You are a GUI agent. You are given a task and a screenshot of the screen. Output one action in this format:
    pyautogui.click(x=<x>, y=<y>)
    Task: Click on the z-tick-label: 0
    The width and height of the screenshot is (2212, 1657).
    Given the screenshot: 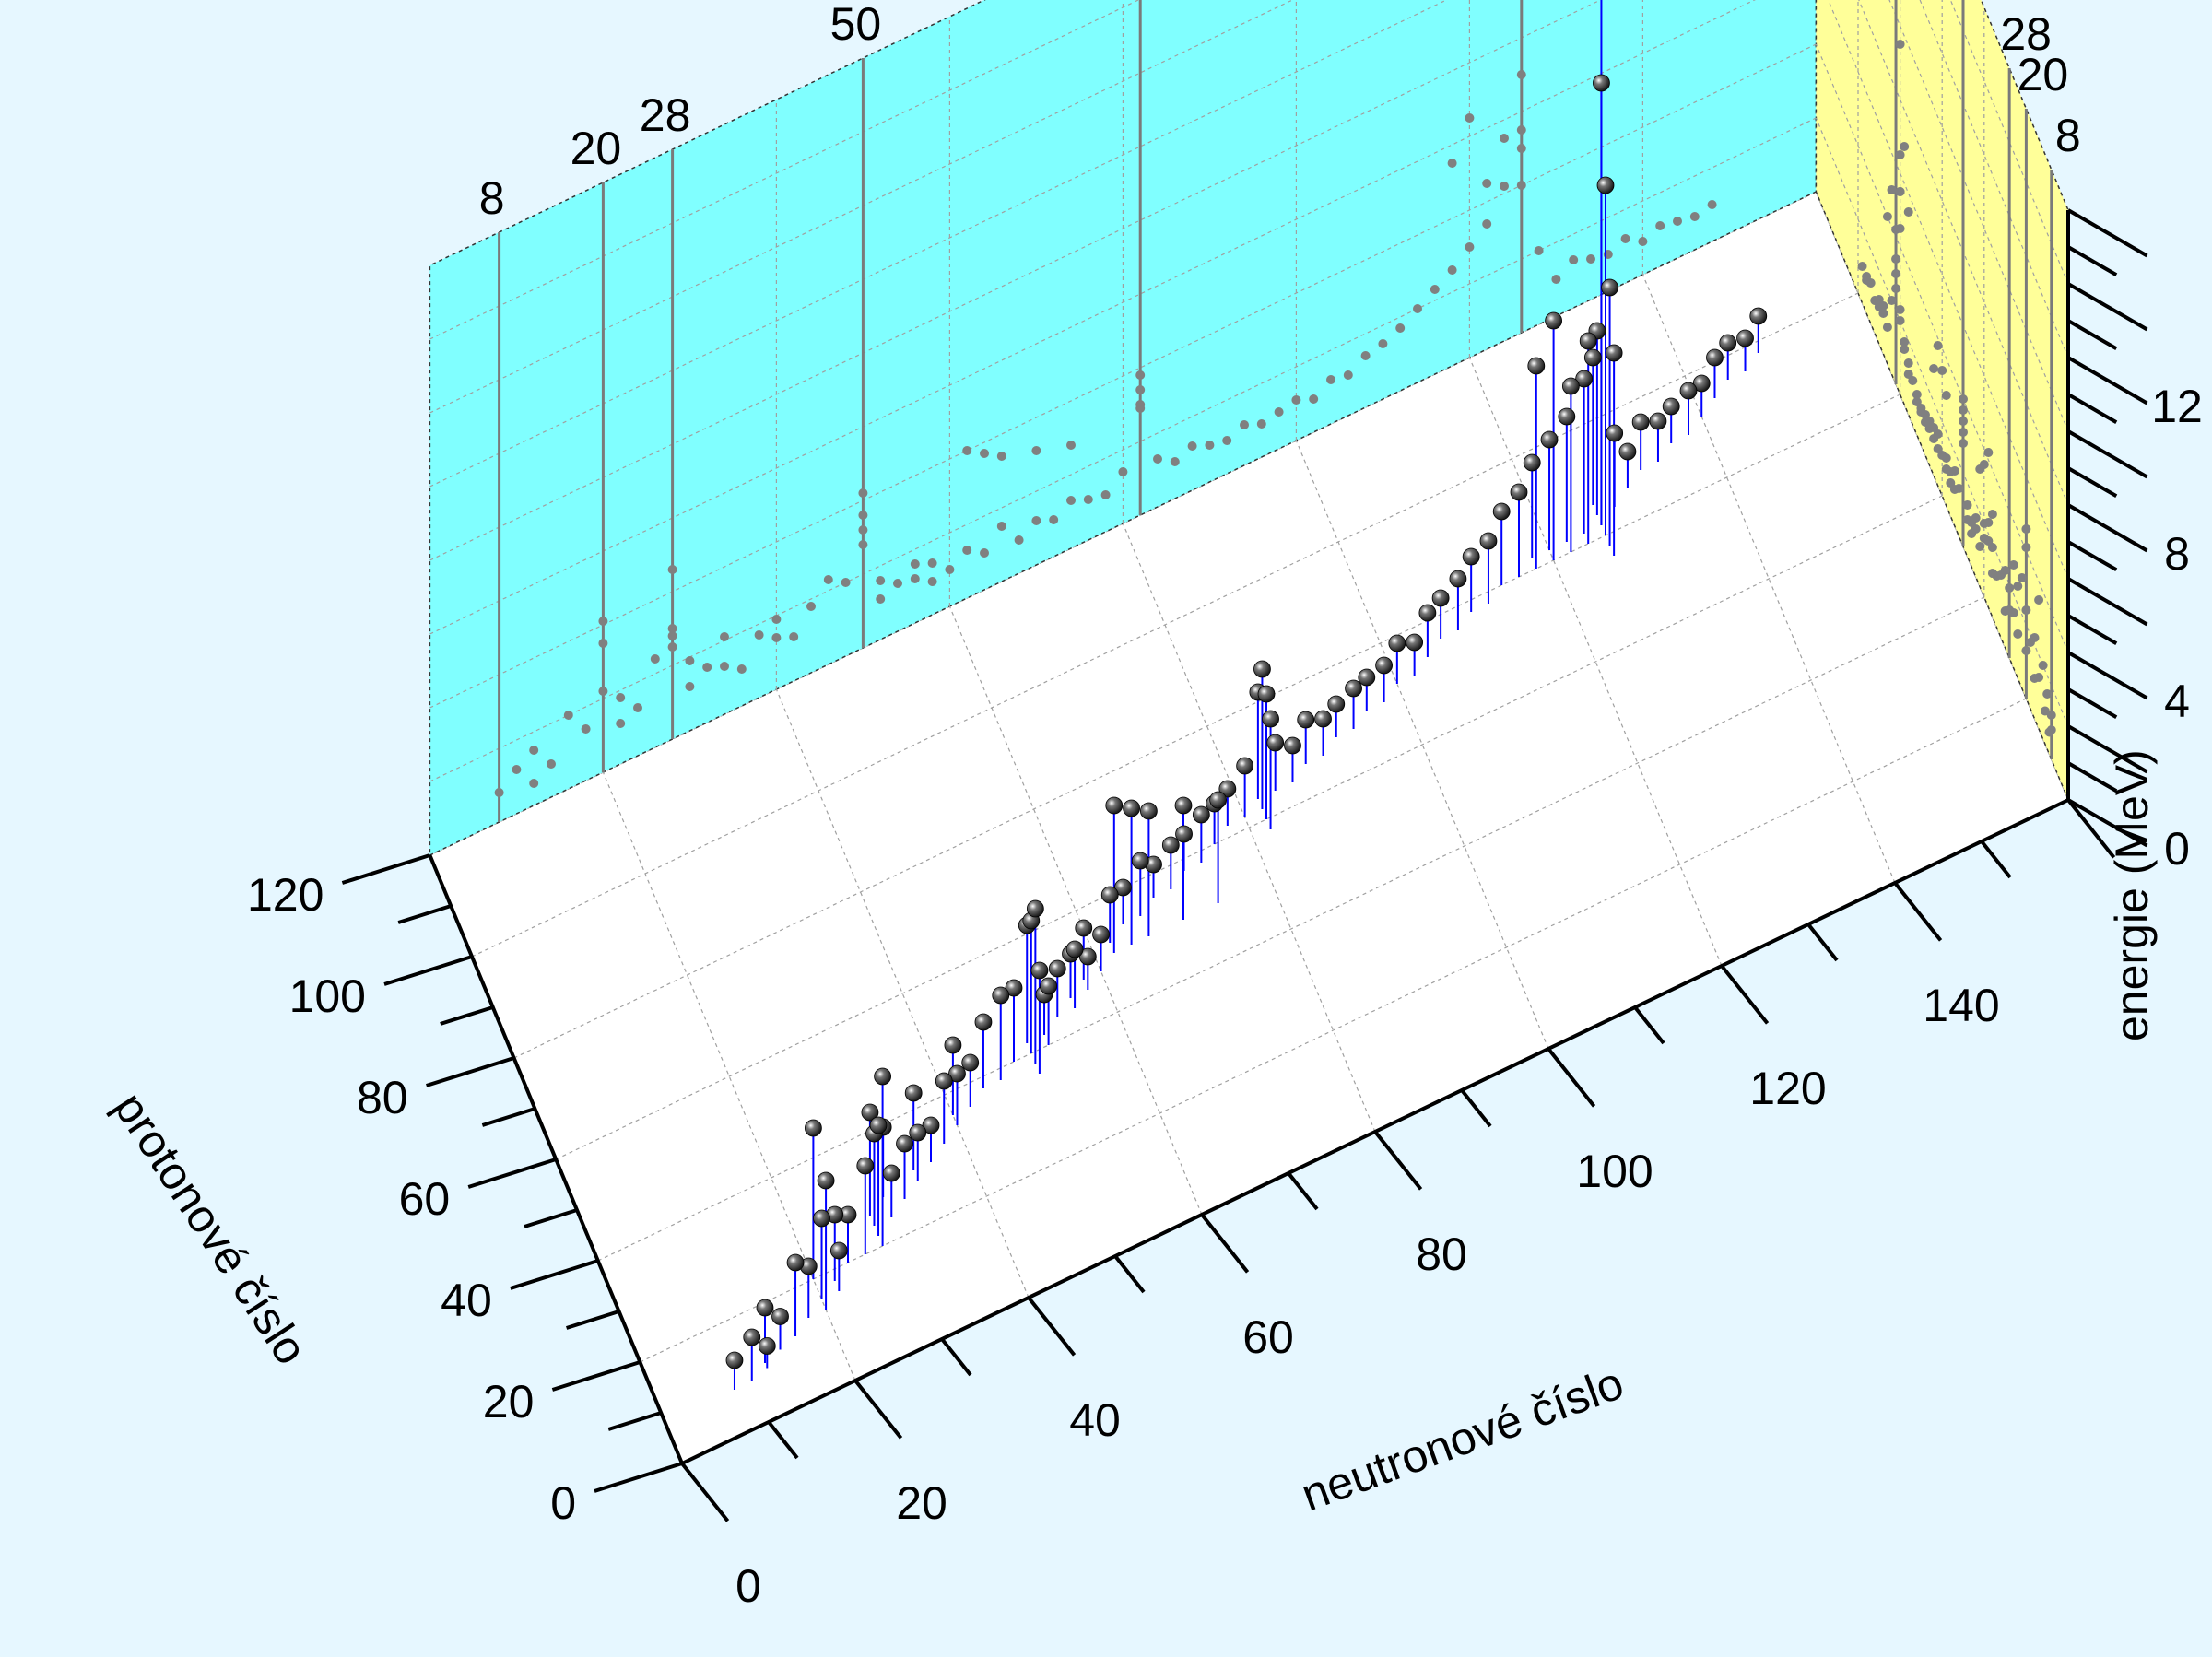 What is the action you would take?
    pyautogui.click(x=2177, y=849)
    